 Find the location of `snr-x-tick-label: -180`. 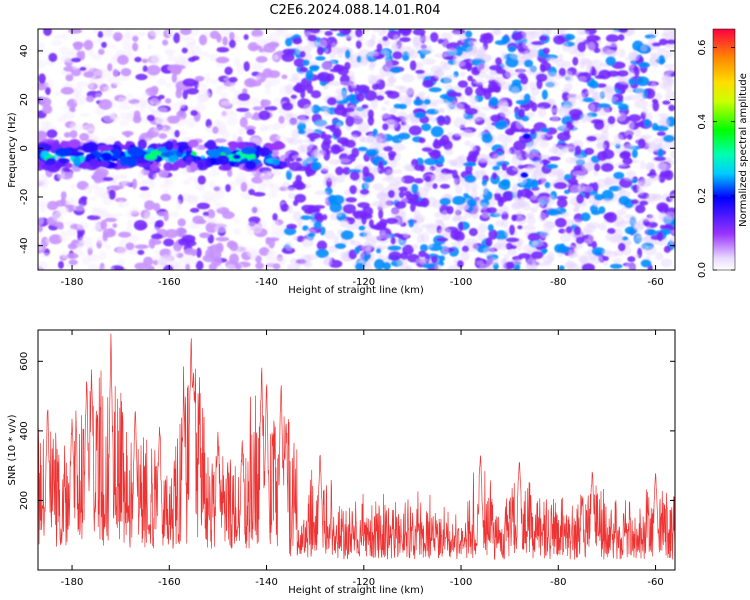

snr-x-tick-label: -180 is located at coordinates (72, 582).